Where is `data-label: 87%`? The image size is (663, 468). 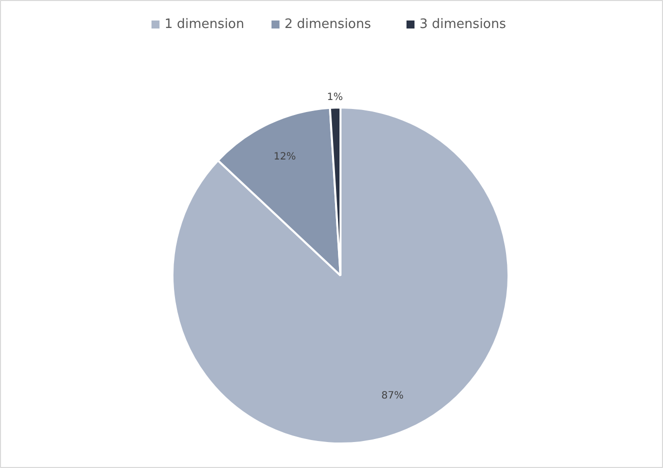 data-label: 87% is located at coordinates (392, 396).